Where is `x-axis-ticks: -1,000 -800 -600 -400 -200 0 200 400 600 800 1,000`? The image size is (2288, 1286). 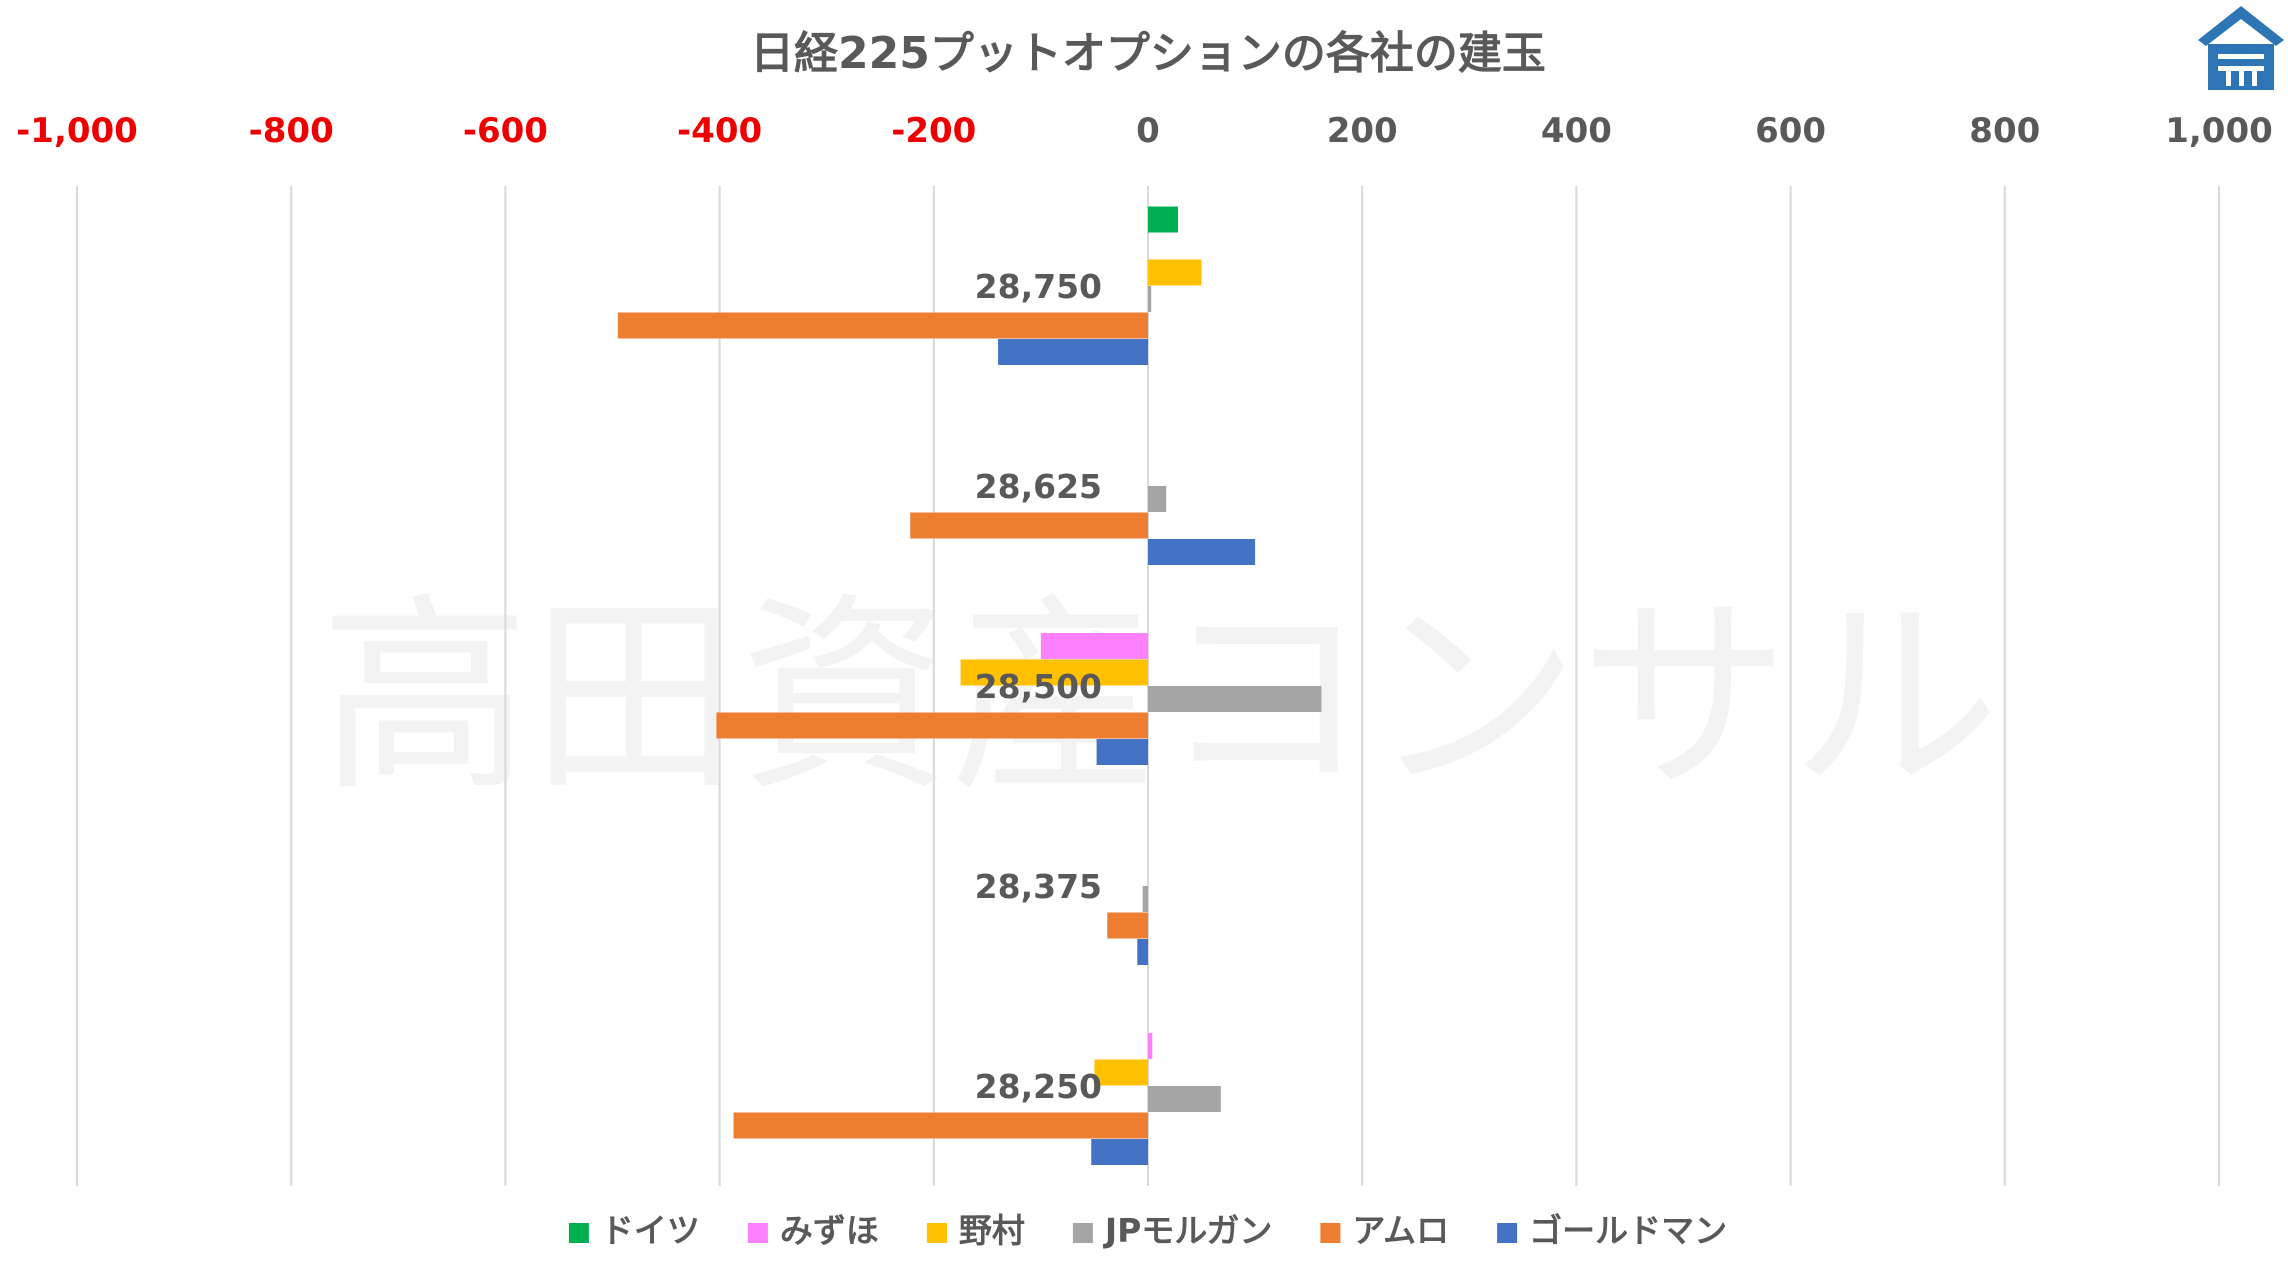
x-axis-ticks: -1,000 -800 -600 -400 -200 0 200 400 600 800 1,000 is located at coordinates (1144, 131).